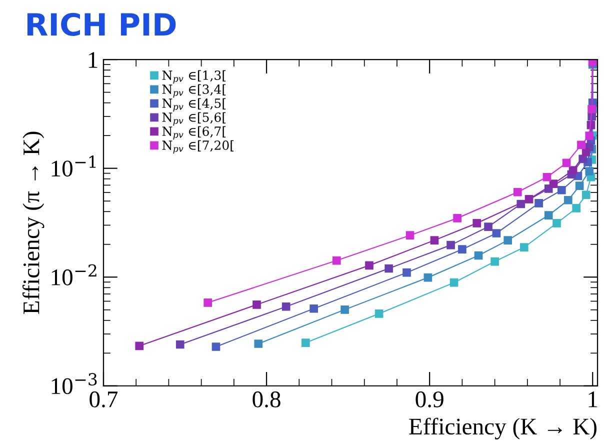  What do you see at coordinates (194, 91) in the screenshot?
I see `legend-label: N$_{pv}$ ∈[3,4[` at bounding box center [194, 91].